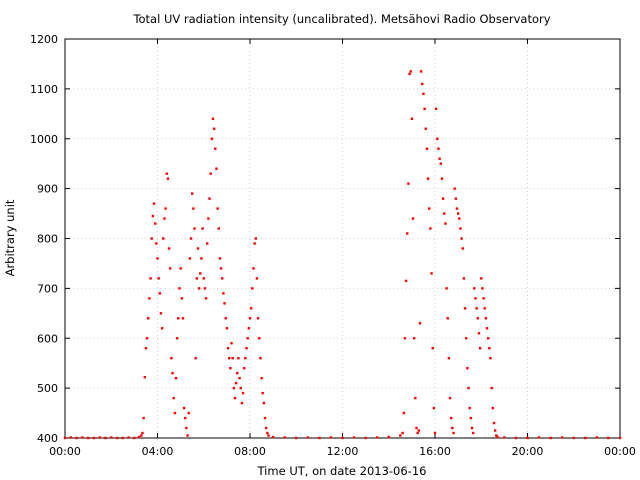 The width and height of the screenshot is (640, 480). What do you see at coordinates (44, 89) in the screenshot?
I see `y-tick-label: 1100` at bounding box center [44, 89].